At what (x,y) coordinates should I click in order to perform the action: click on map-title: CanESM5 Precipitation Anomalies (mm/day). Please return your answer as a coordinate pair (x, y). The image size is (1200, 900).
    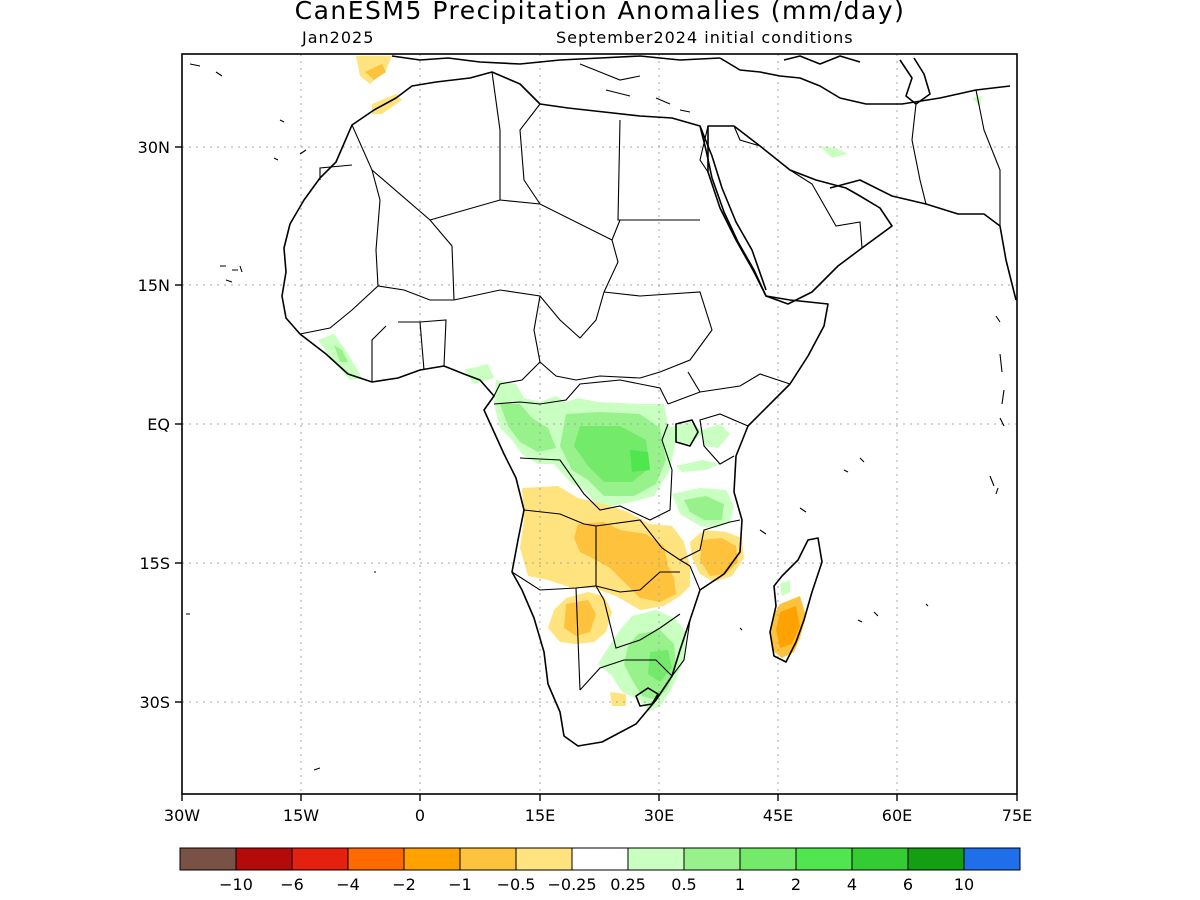
    Looking at the image, I should click on (600, 12).